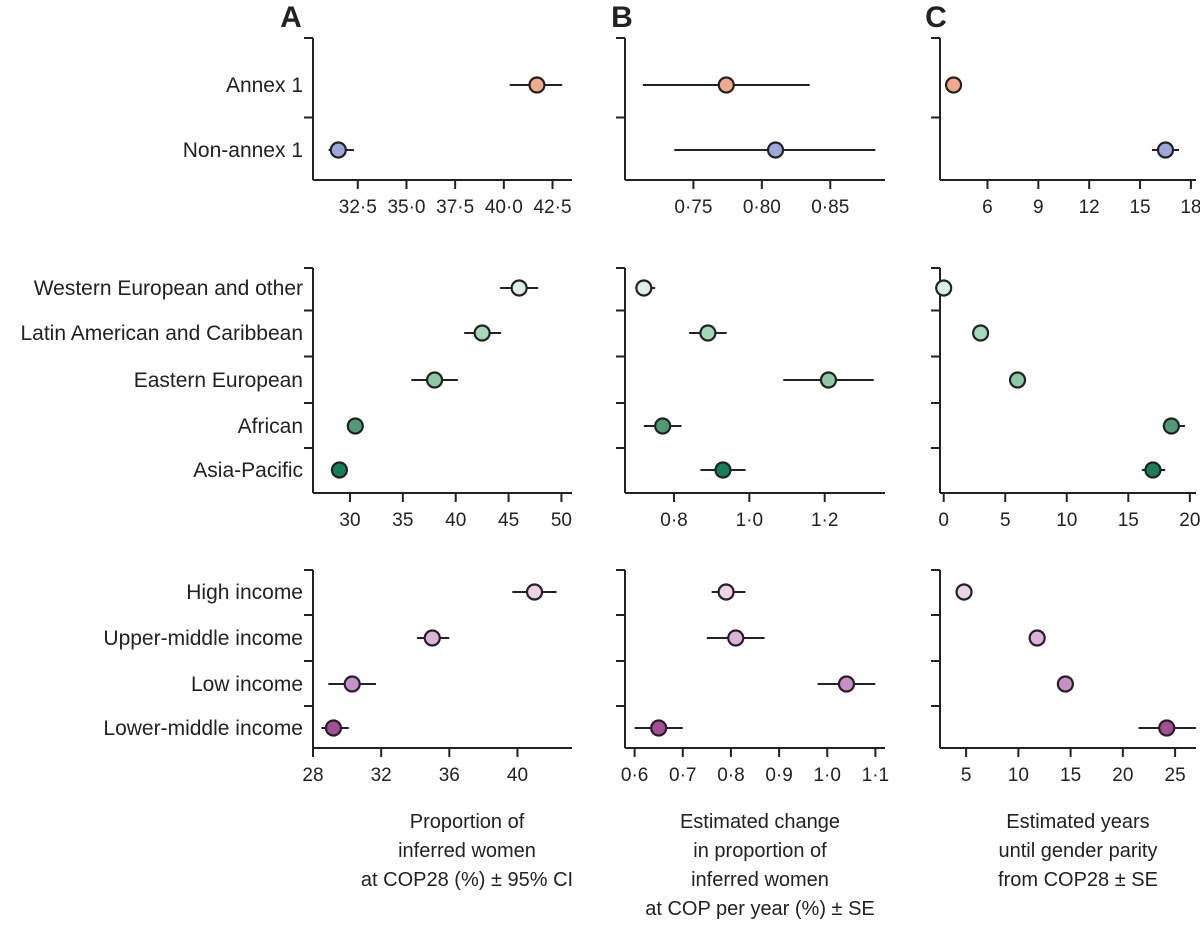 The height and width of the screenshot is (929, 1200). Describe the element at coordinates (1077, 822) in the screenshot. I see `x-axis-title-line: Estimated years` at that location.